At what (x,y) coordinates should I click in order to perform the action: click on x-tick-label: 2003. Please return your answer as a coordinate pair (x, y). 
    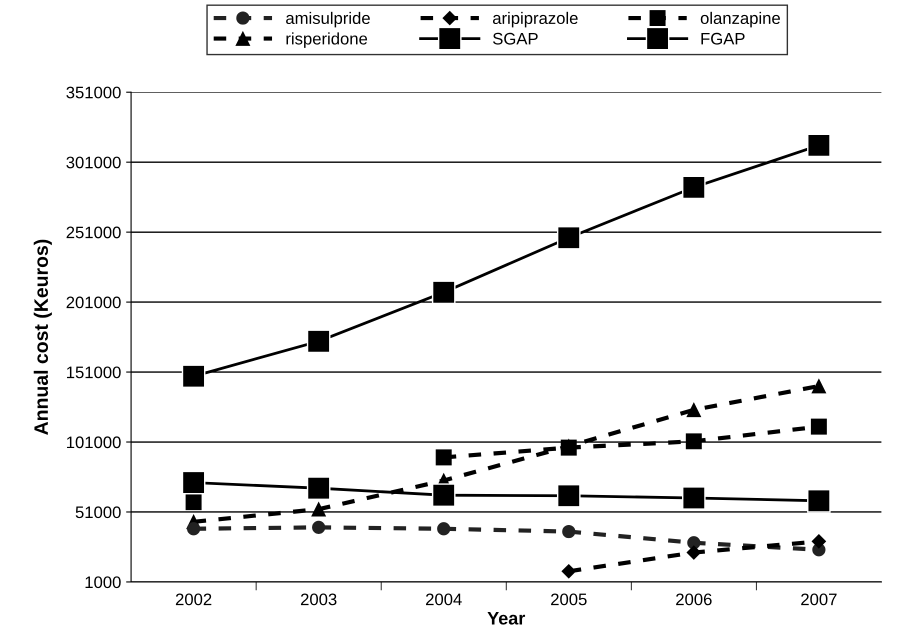
    Looking at the image, I should click on (318, 599).